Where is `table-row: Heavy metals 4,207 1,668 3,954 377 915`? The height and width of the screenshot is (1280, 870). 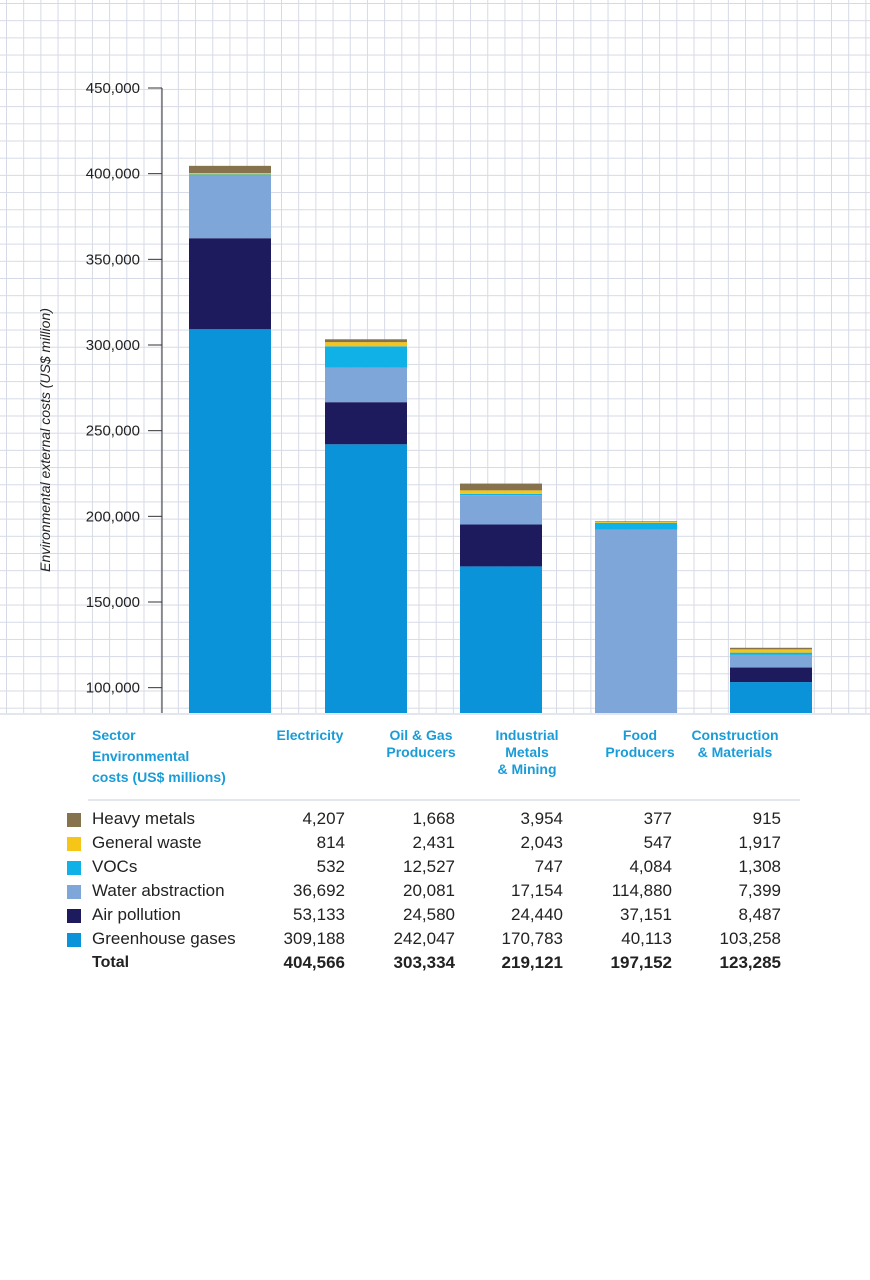
table-row: Heavy metals 4,207 1,668 3,954 377 915 is located at coordinates (435, 819).